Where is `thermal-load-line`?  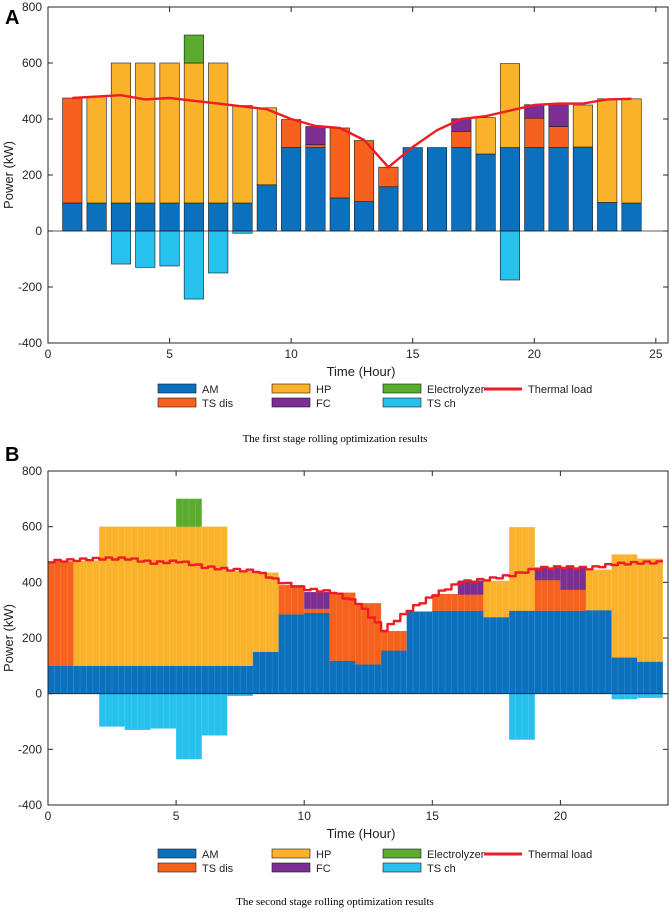 thermal-load-line is located at coordinates (355, 594).